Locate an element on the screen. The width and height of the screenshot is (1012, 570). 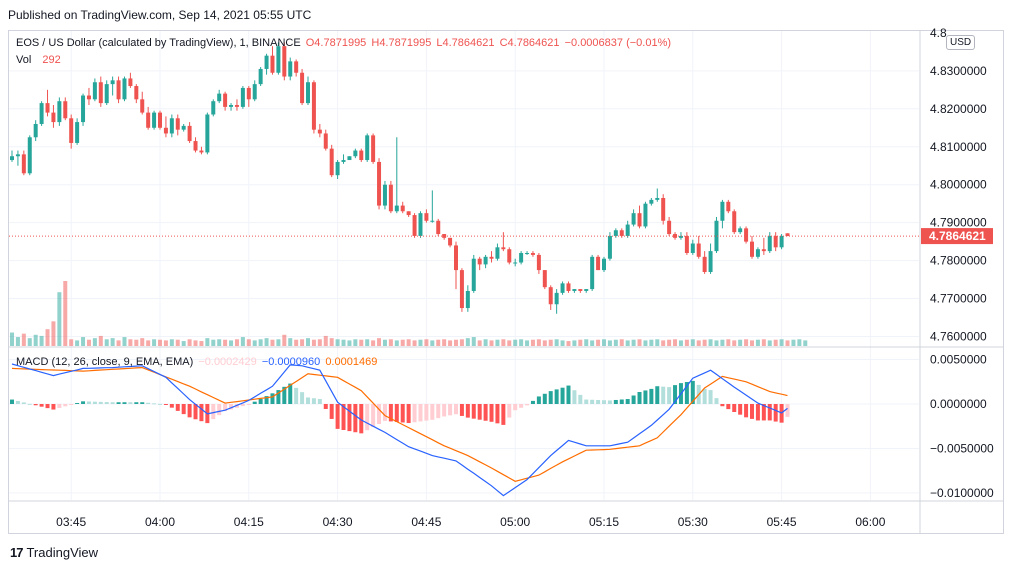
price-tick-label: 4.8200000 is located at coordinates (958, 109).